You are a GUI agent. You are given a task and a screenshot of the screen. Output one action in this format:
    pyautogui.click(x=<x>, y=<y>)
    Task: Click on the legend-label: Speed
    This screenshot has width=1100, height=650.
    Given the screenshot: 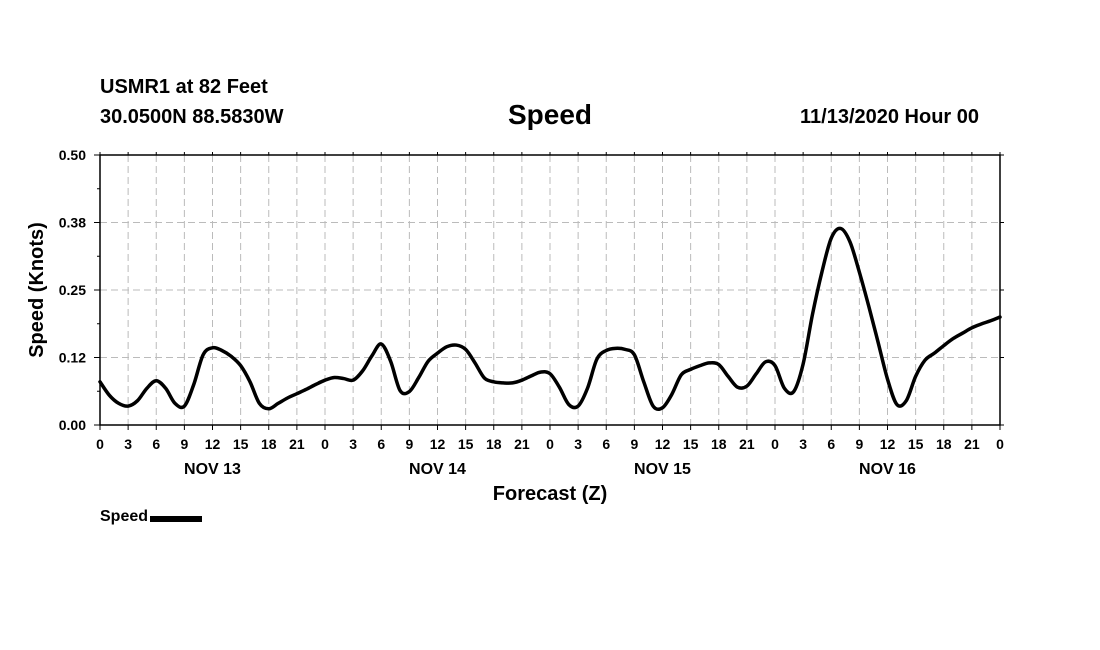 What is the action you would take?
    pyautogui.click(x=124, y=516)
    